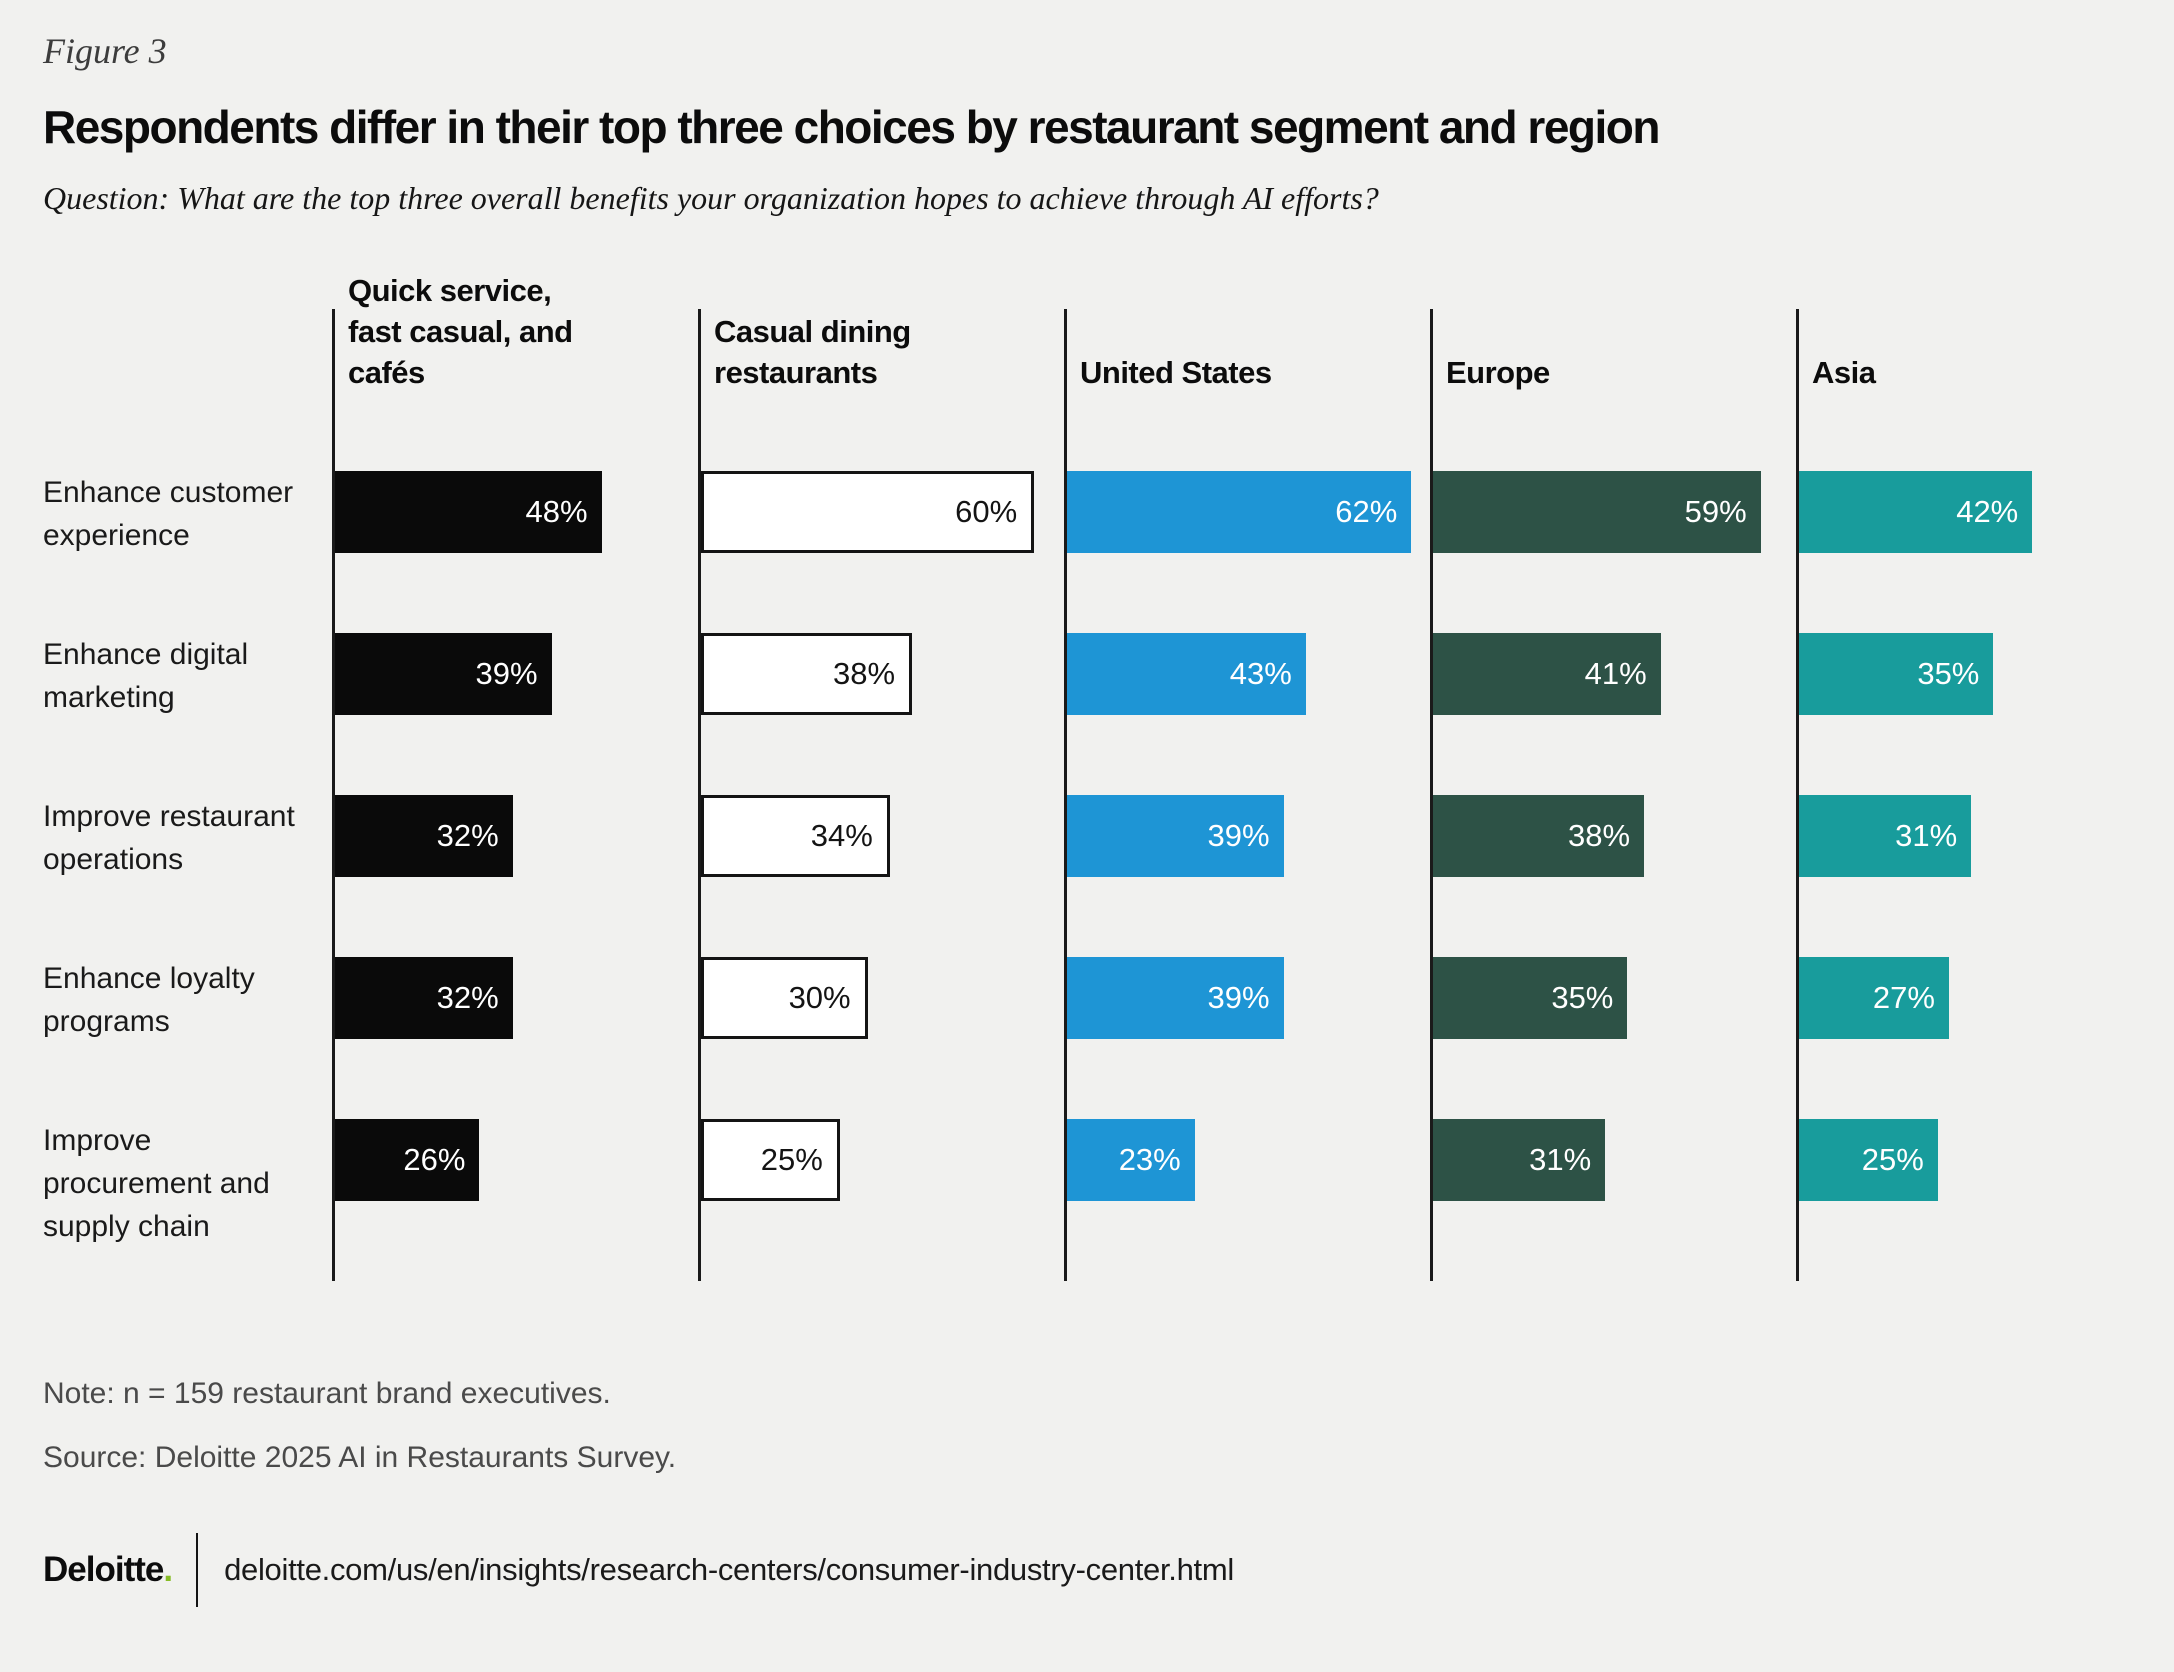  I want to click on bar-value-label: 62%, so click(1366, 511).